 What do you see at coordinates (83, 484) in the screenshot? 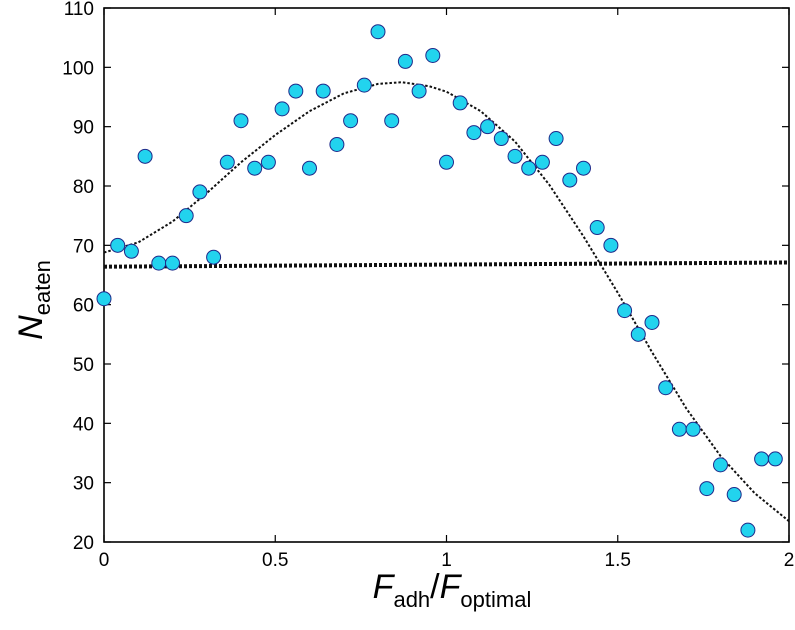
I see `y-tick-label: 30` at bounding box center [83, 484].